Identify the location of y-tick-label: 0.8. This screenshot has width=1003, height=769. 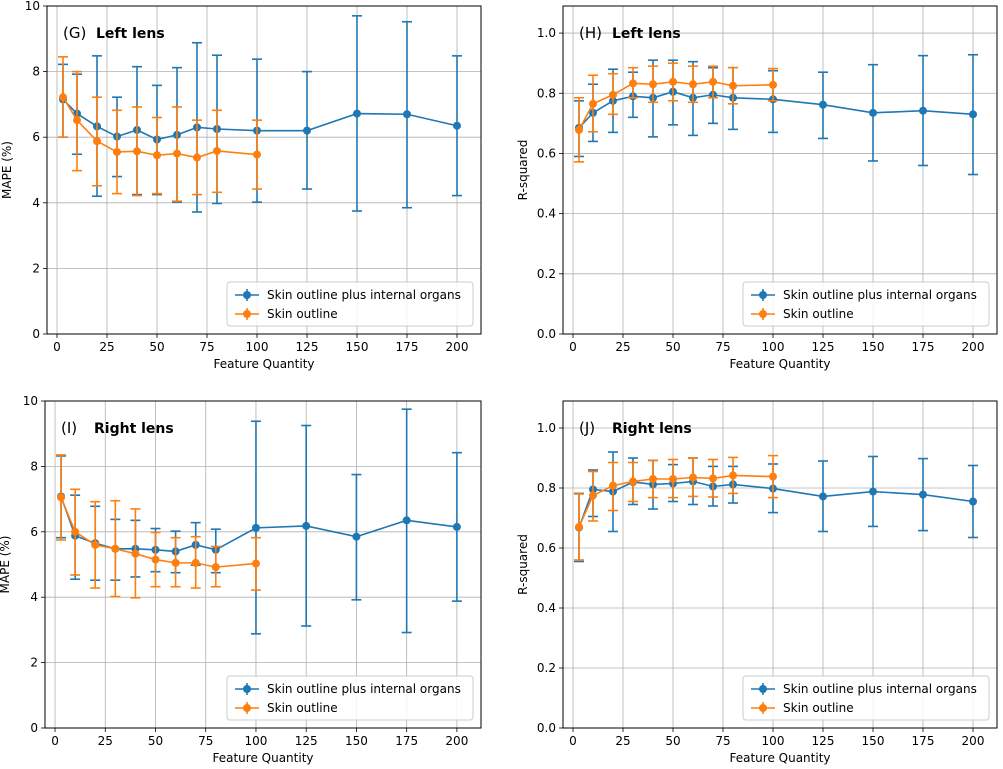
(546, 93).